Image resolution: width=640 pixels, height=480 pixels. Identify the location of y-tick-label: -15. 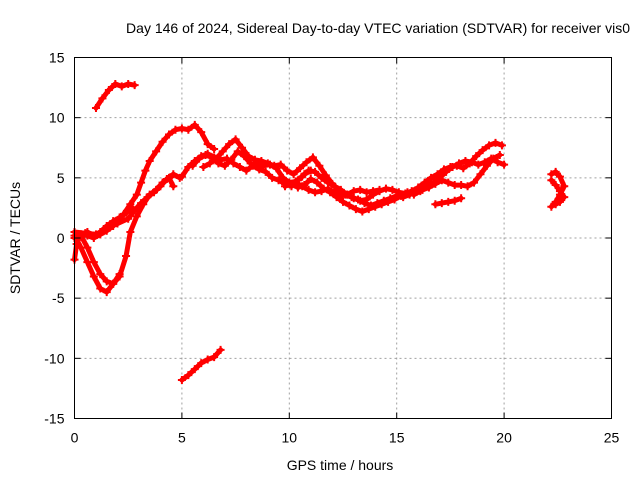
(54, 419).